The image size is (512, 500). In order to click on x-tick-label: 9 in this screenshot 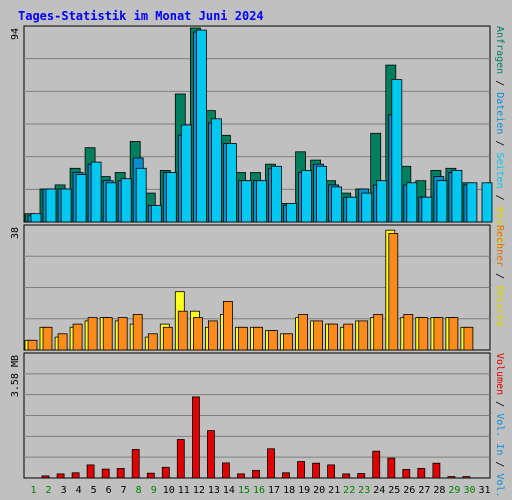, I will do `click(154, 490)`.